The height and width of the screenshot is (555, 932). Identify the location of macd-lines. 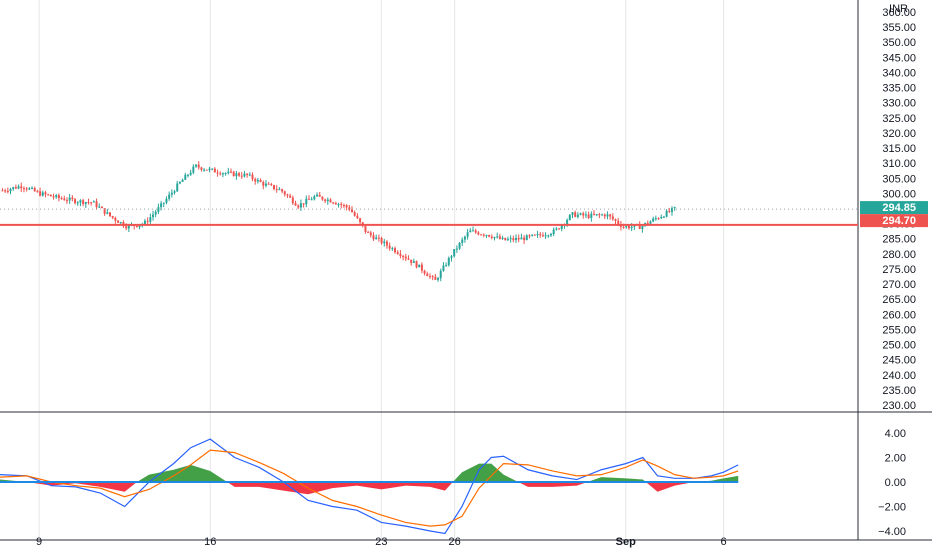
(369, 486).